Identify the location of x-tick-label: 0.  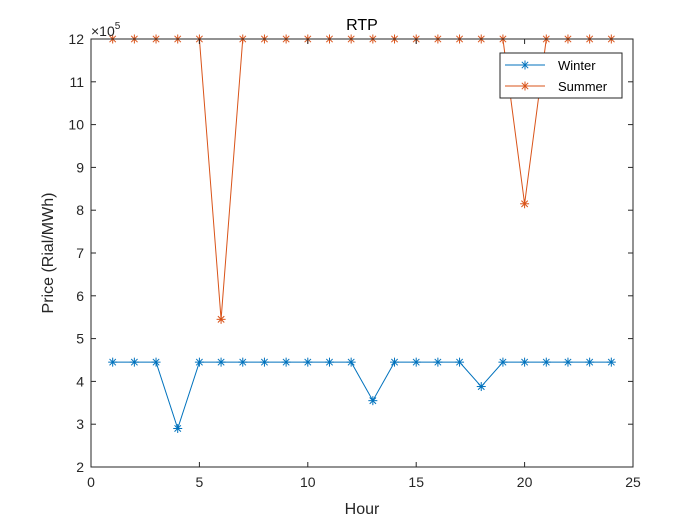
(91, 482).